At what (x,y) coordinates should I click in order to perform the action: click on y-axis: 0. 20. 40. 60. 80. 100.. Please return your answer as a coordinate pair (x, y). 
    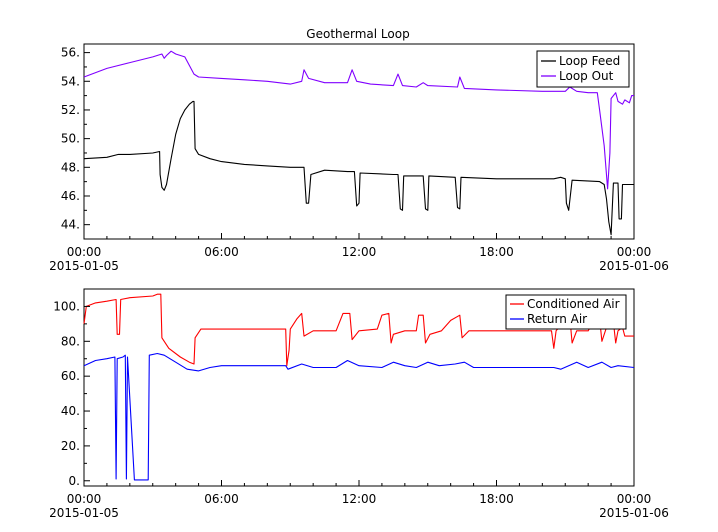
    Looking at the image, I should click on (71, 388).